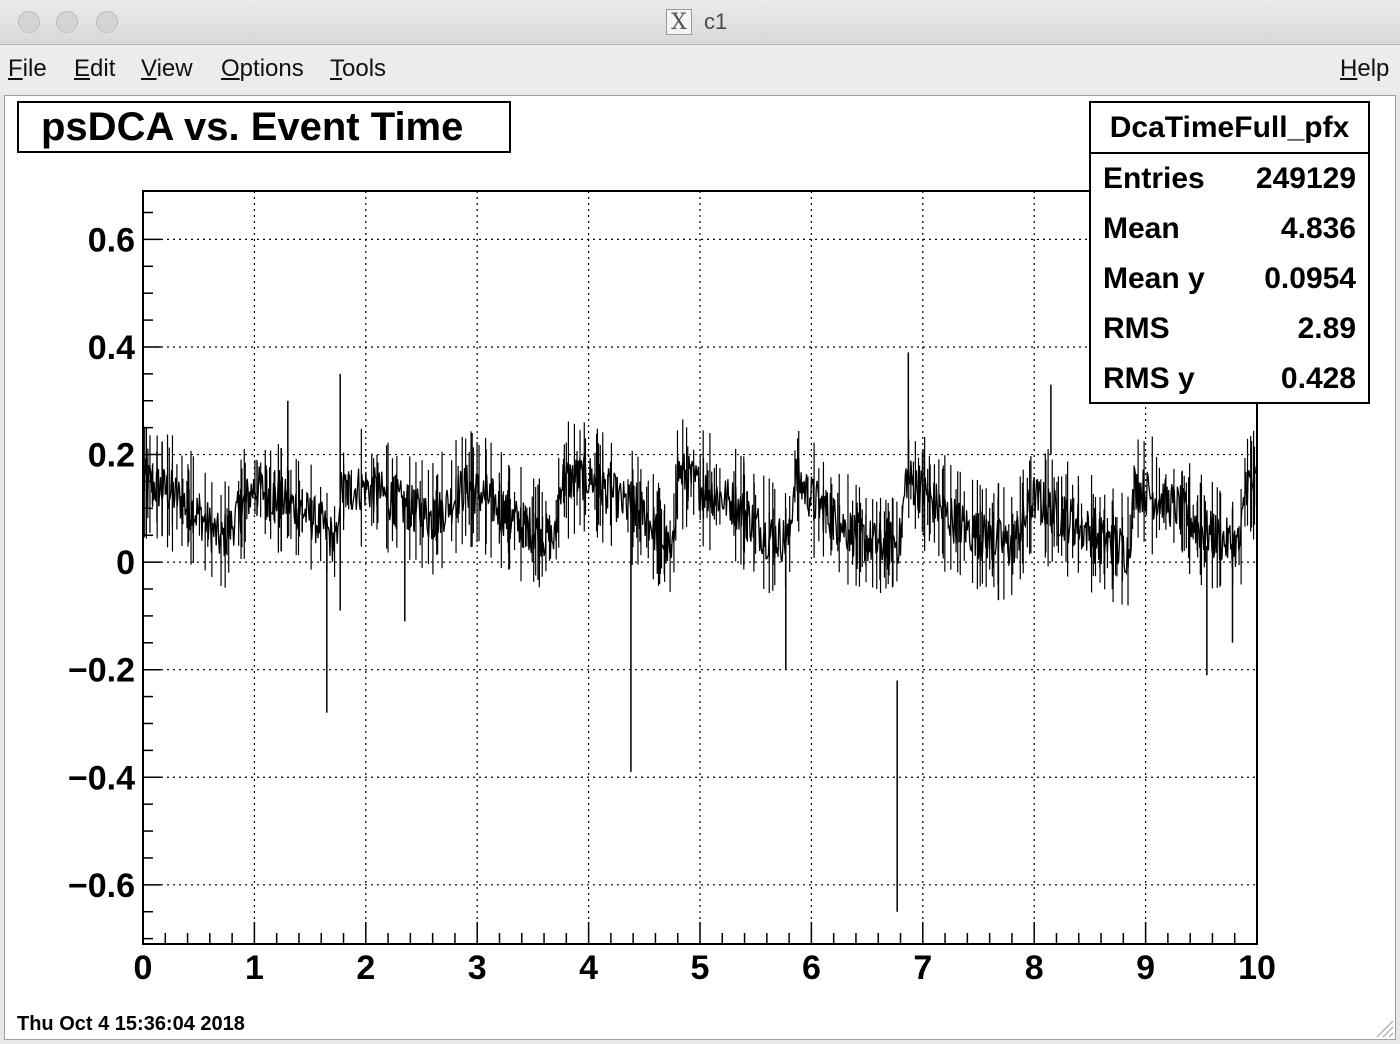 The height and width of the screenshot is (1044, 1400). Describe the element at coordinates (111, 240) in the screenshot. I see `y-tick-label: 0.6` at that location.